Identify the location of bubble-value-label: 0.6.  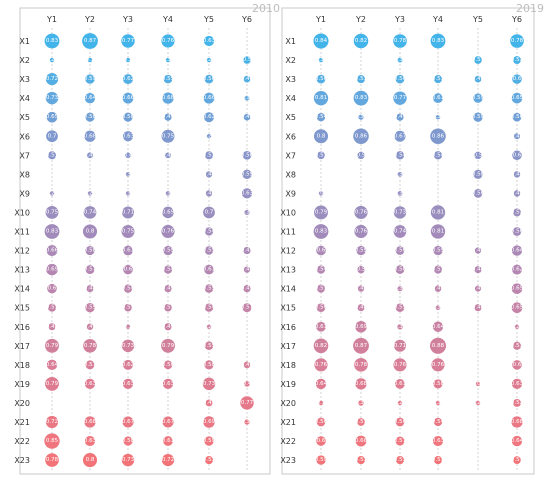
(321, 251).